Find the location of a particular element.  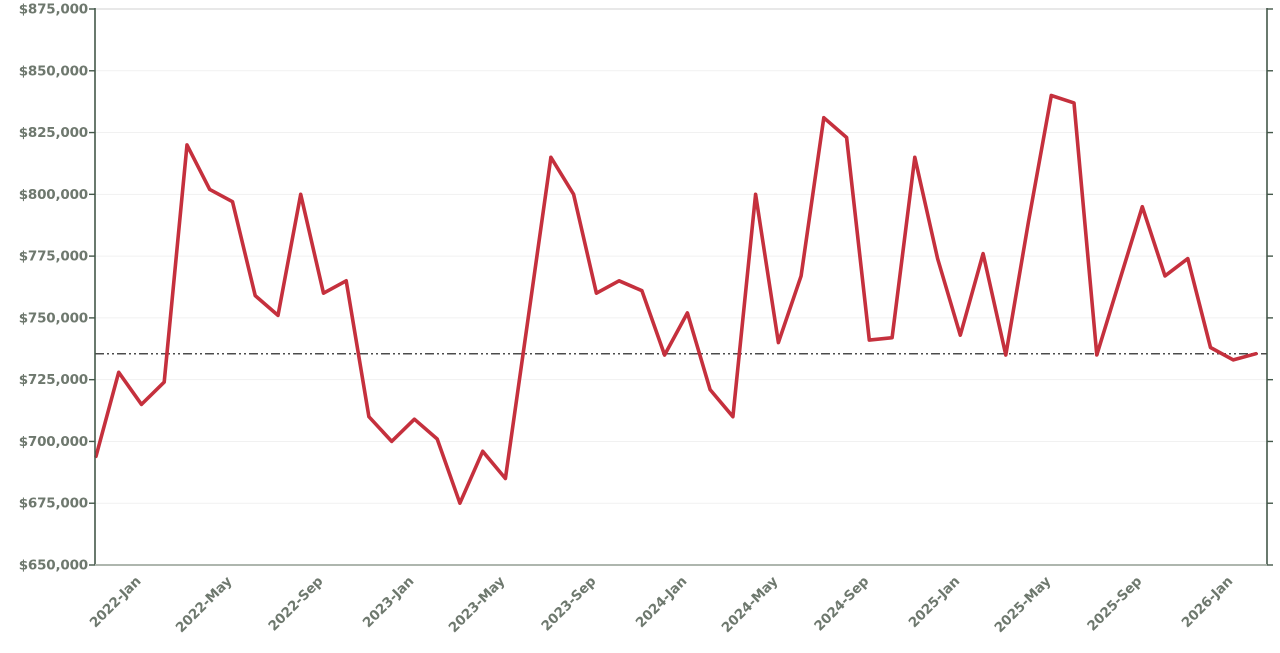

x-axis-tick-label: 2022-Sep is located at coordinates (295, 603).